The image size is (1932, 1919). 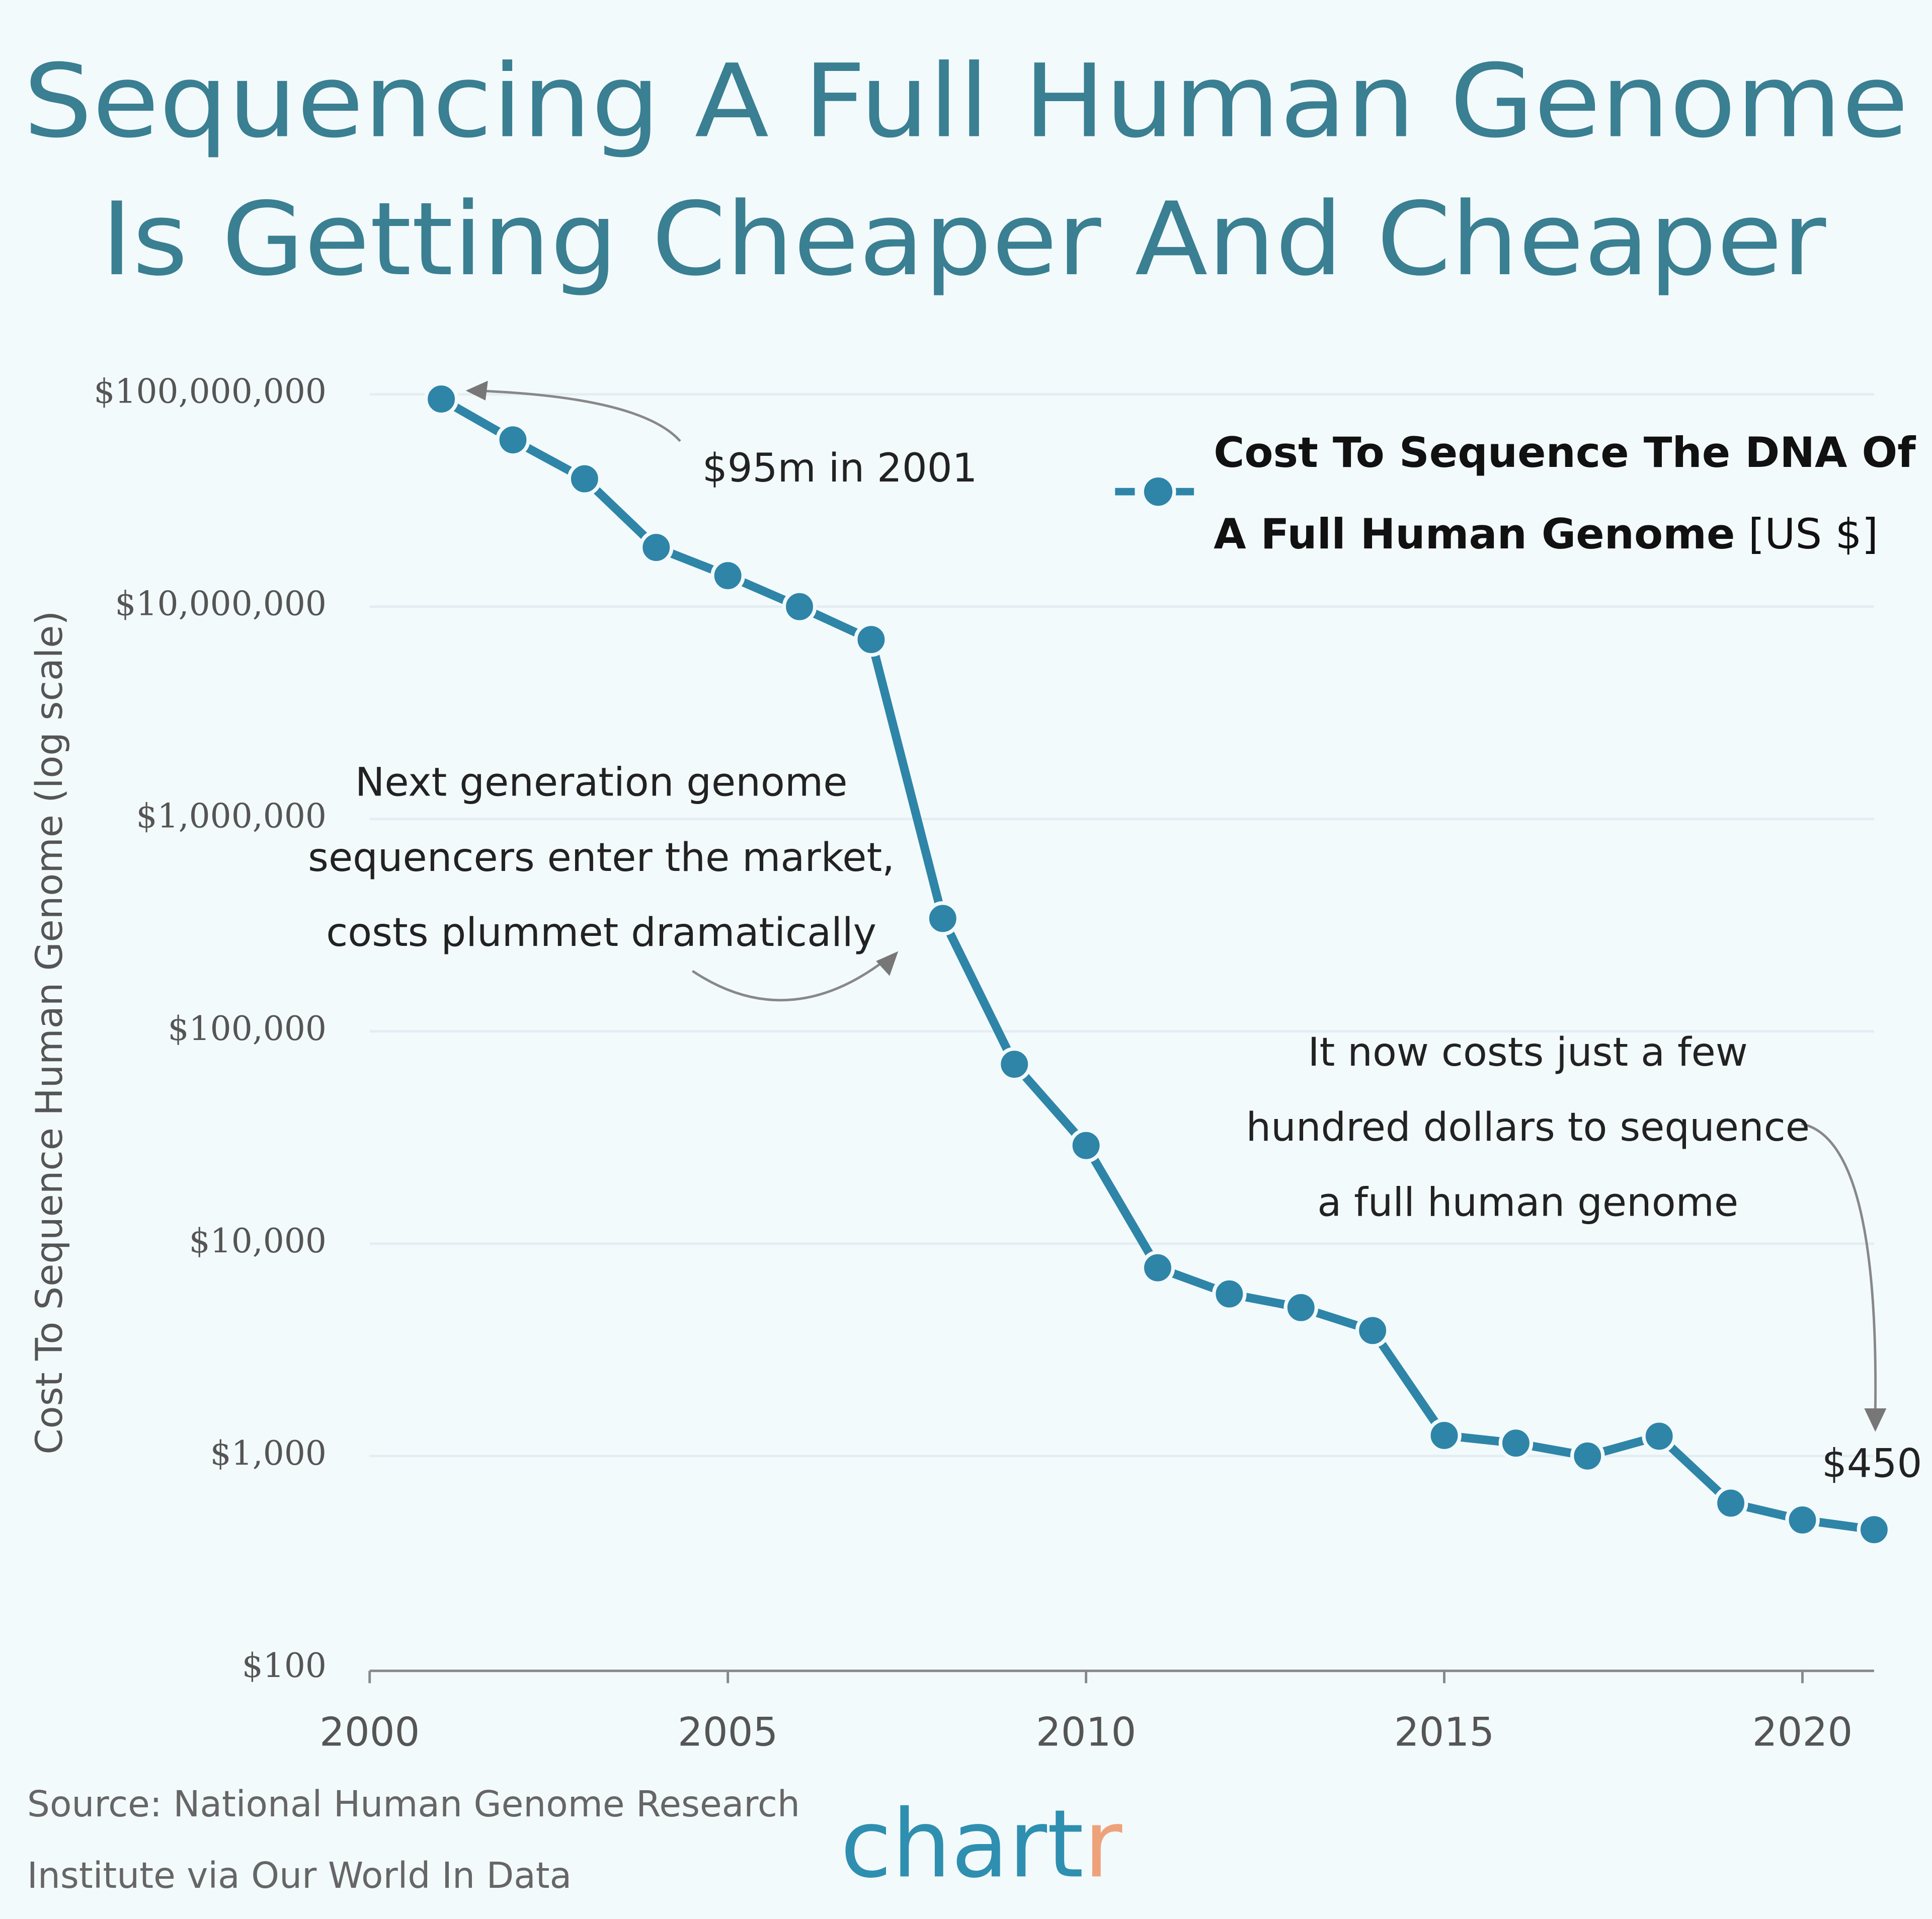 What do you see at coordinates (370, 1732) in the screenshot?
I see `x-tick-label: 2000` at bounding box center [370, 1732].